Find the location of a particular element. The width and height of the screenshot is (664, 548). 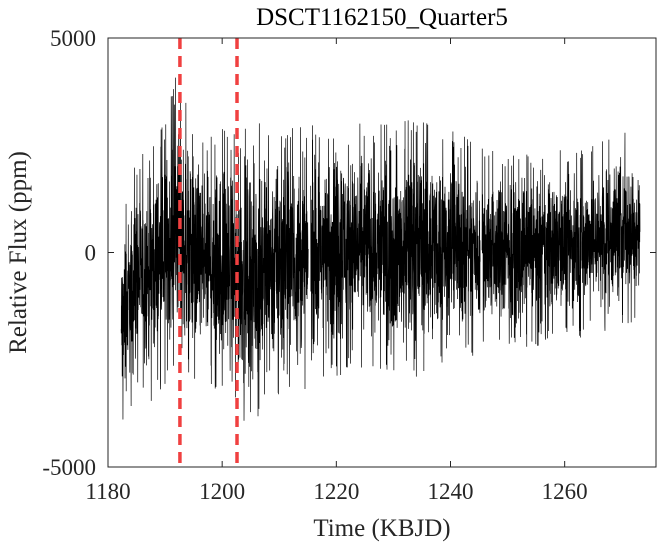

y-tick-label: 5000 is located at coordinates (73, 38).